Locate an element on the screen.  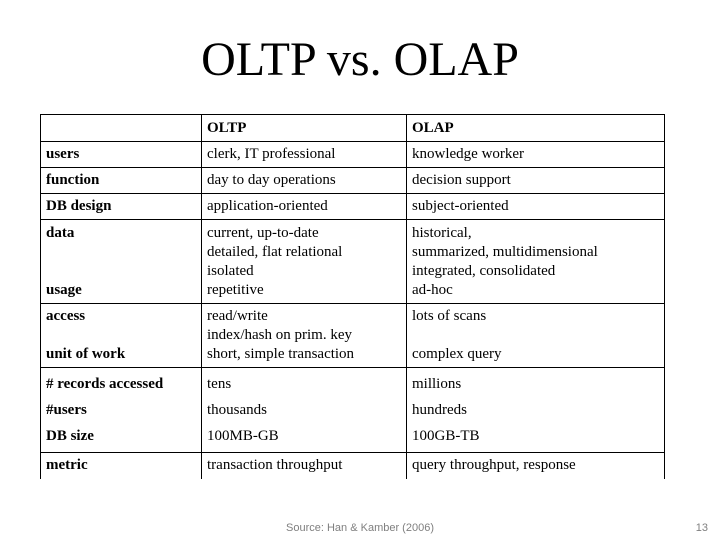
olap-cell: decision support is located at coordinates (535, 180).